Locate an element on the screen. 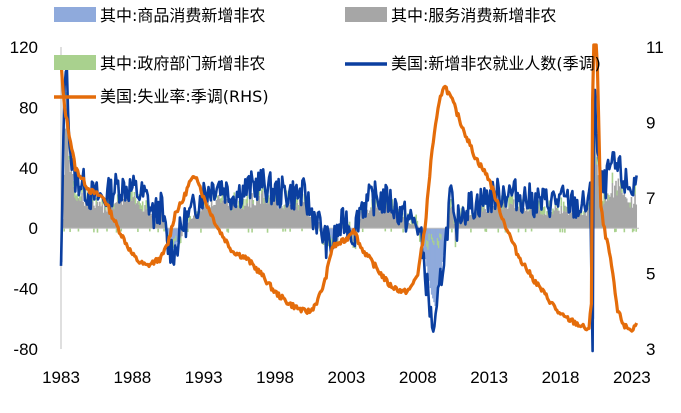 This screenshot has height=413, width=681. y-left-tick-label: 120 is located at coordinates (24, 47).